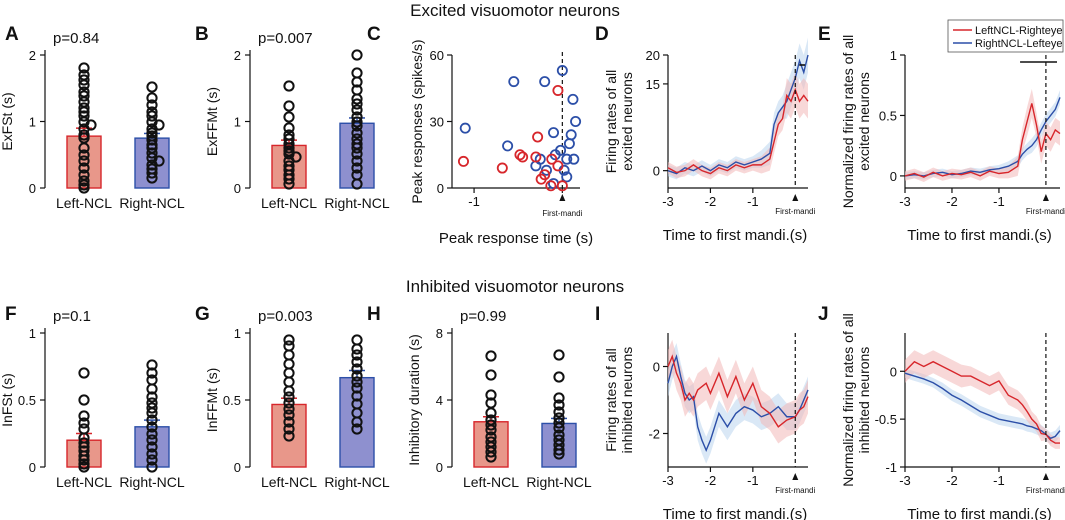 This screenshot has width=1065, height=520. Describe the element at coordinates (439, 333) in the screenshot. I see `y-tick-label: 8` at that location.